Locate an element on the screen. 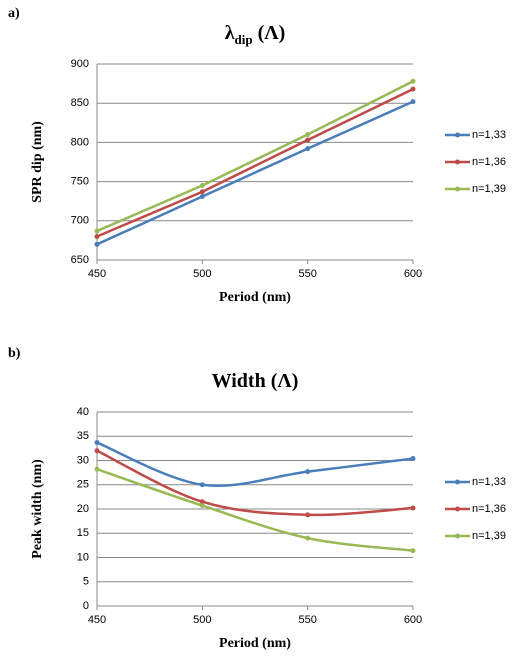 This screenshot has width=519, height=657. y-tick-label: 900 is located at coordinates (80, 64).